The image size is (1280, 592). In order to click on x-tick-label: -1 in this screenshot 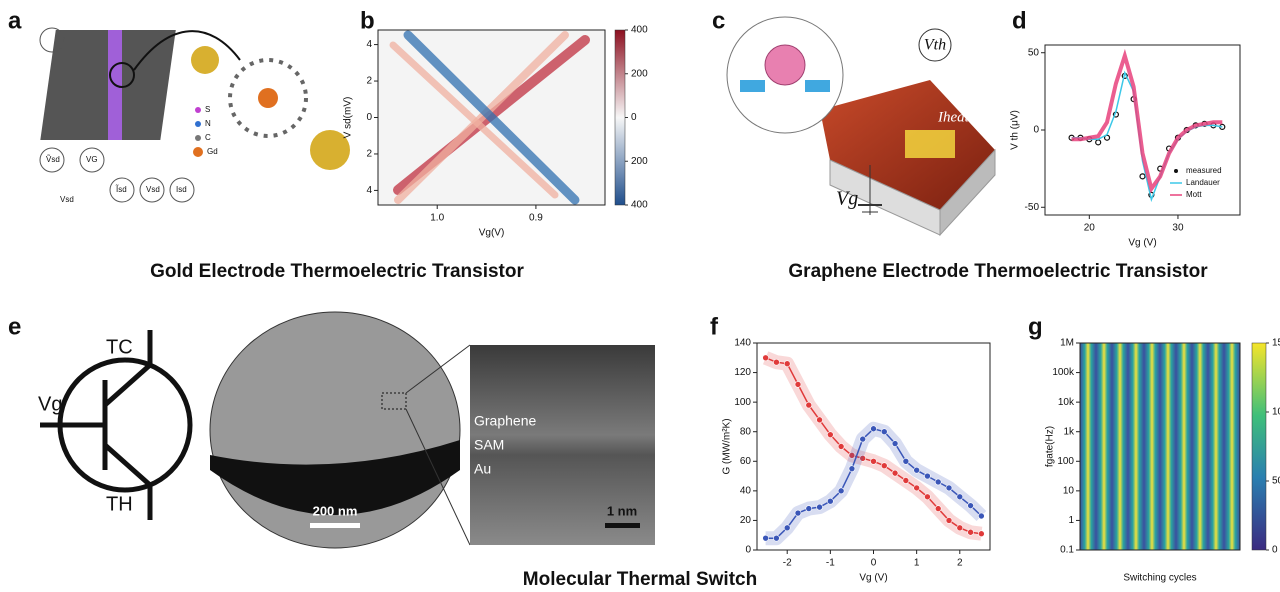, I will do `click(830, 563)`.